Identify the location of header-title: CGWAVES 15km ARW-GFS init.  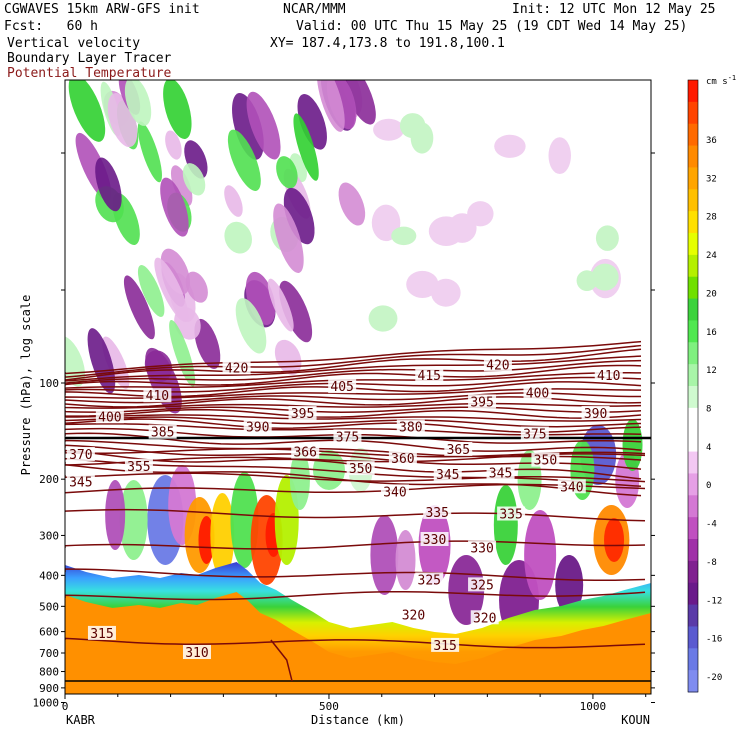
(102, 9).